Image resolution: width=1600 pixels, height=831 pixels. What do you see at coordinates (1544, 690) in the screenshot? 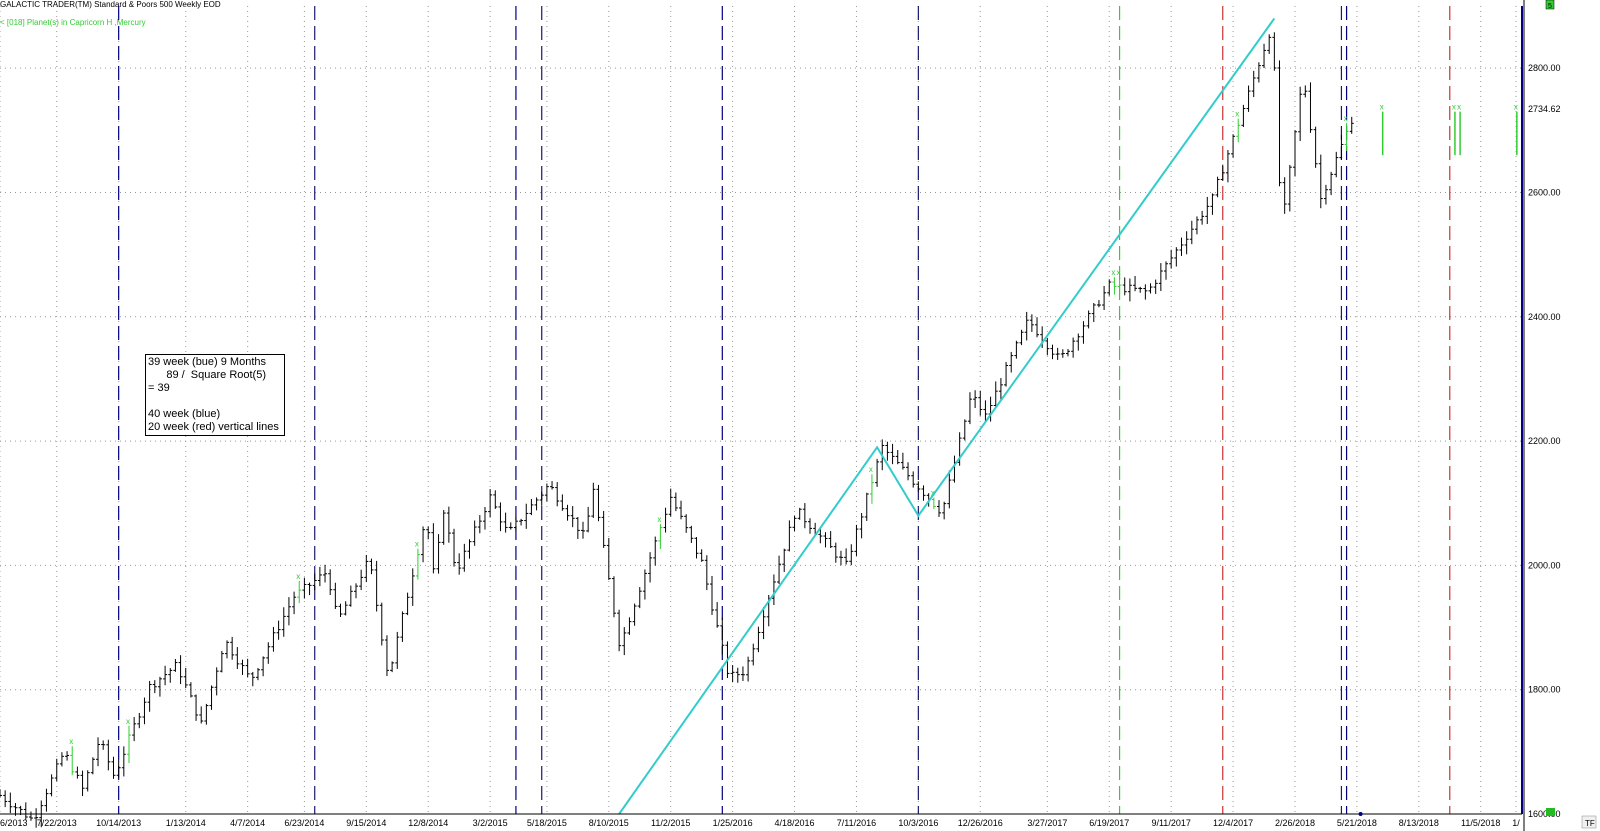
I see `y-tick-label: 1800.00` at bounding box center [1544, 690].